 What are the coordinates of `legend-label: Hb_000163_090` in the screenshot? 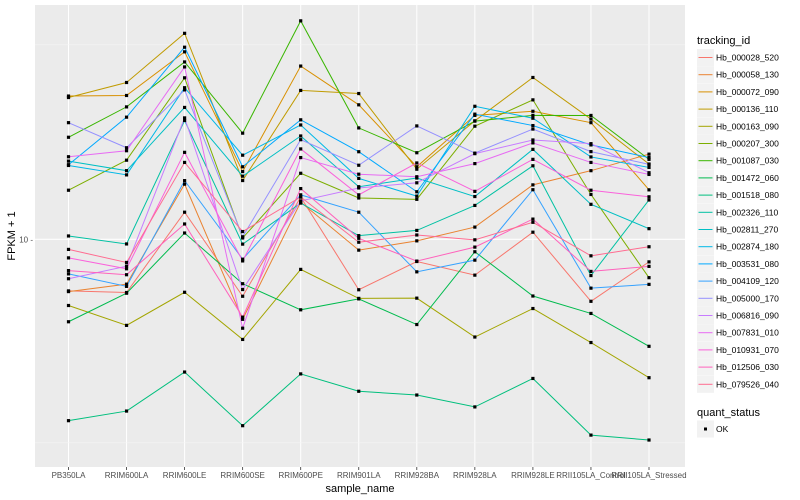 It's located at (747, 126).